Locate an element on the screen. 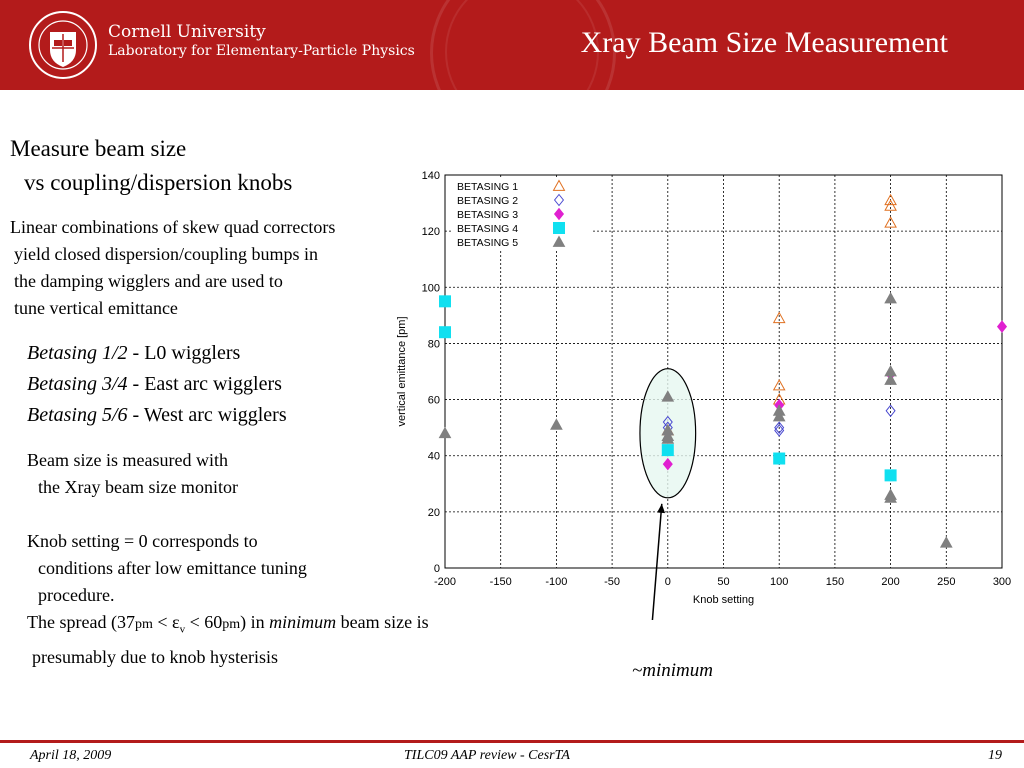 The height and width of the screenshot is (768, 1024). betasing-desc: - L0 wigglers is located at coordinates (184, 353).